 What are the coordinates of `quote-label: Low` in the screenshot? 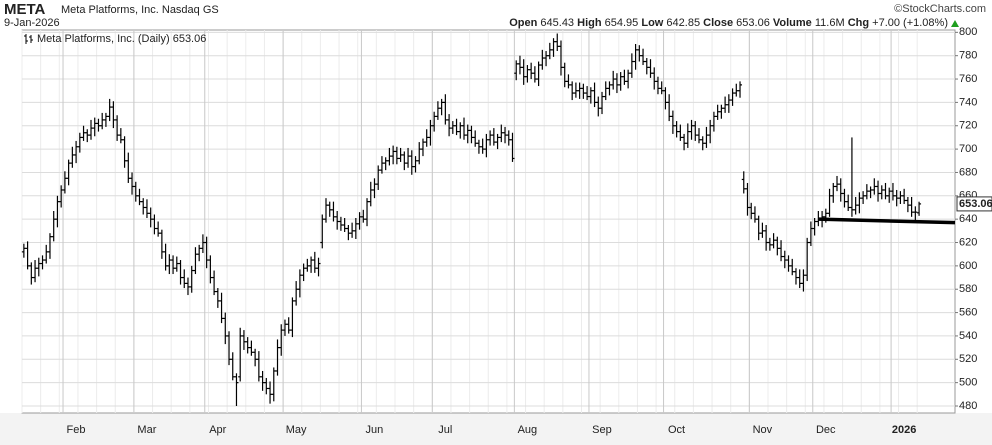 It's located at (652, 23).